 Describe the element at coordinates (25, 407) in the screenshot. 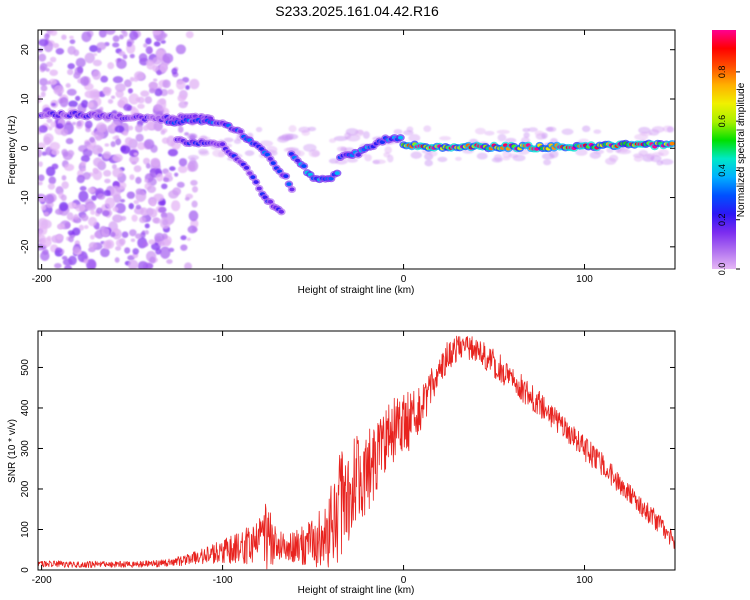

I see `y-tick-label: 400` at that location.